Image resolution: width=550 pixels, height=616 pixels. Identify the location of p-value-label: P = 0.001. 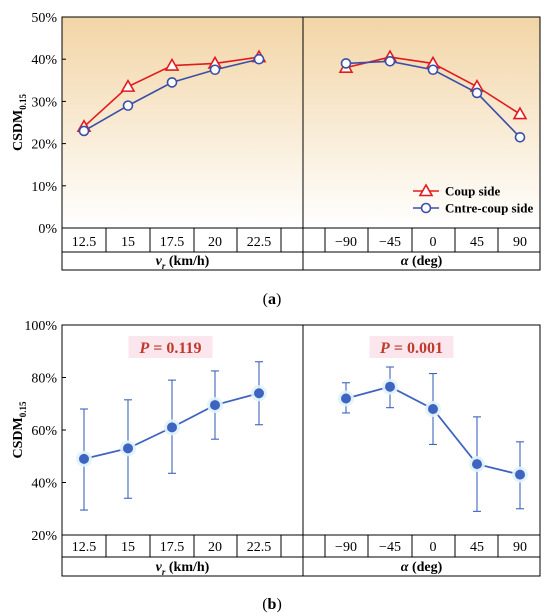
(411, 348).